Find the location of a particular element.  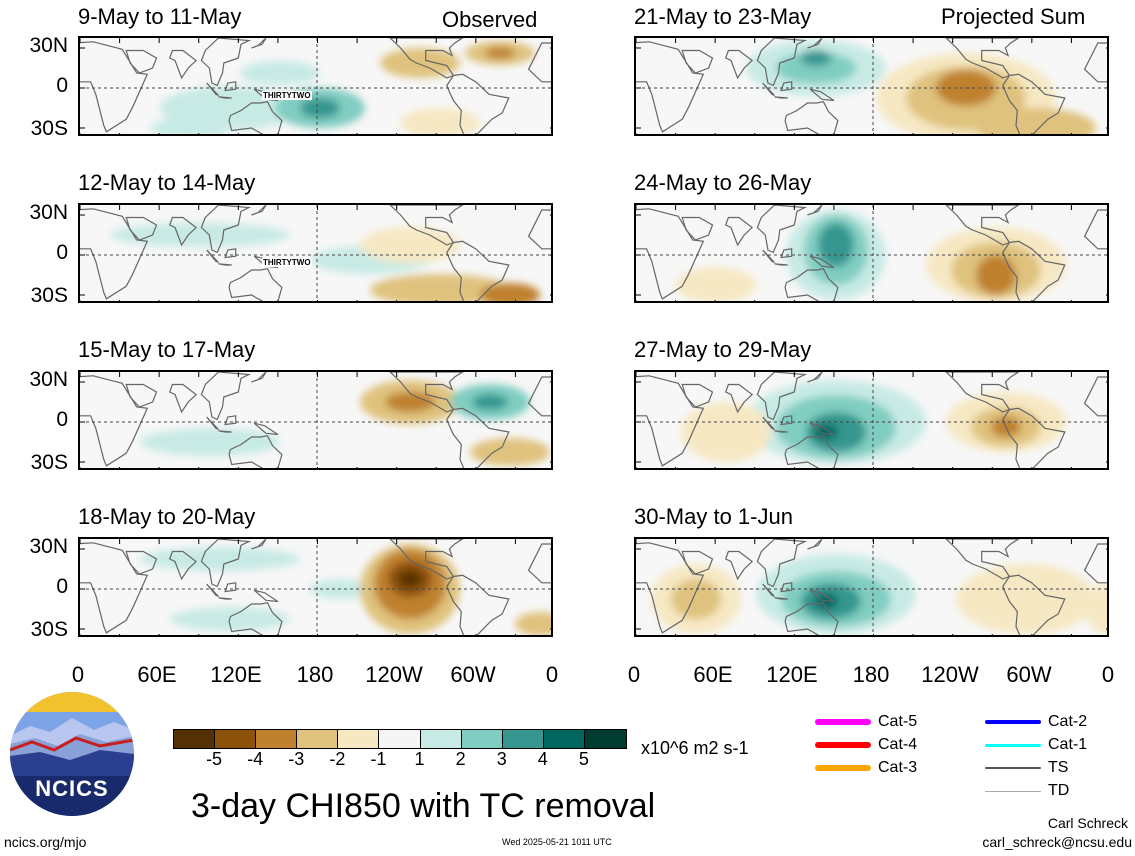

colorbar-label: -2 is located at coordinates (337, 759).